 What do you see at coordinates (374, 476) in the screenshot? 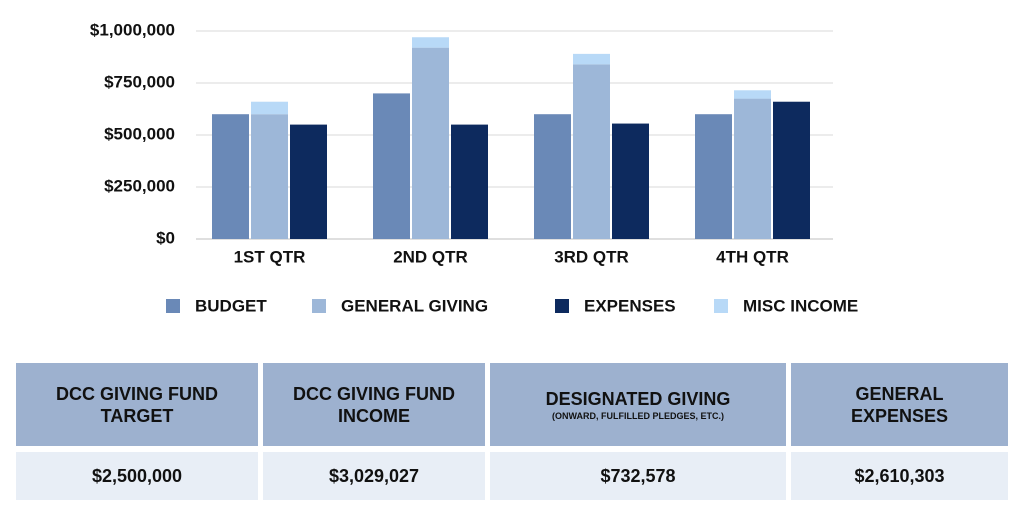
I see `table-cell: $3,029,027` at bounding box center [374, 476].